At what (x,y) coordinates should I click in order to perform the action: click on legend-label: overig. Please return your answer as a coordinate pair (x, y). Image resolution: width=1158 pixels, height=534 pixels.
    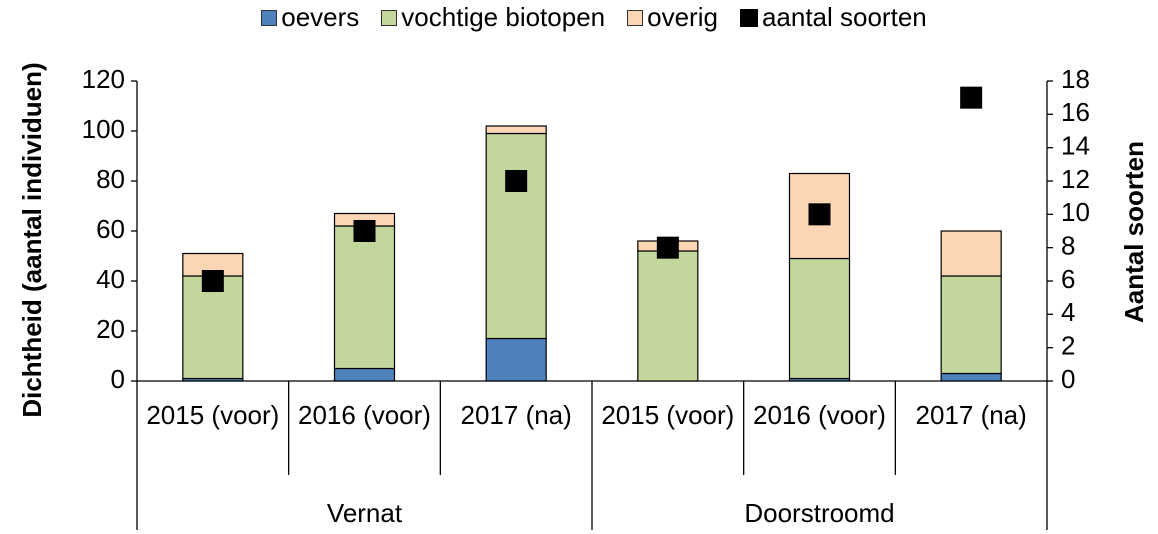
    Looking at the image, I should click on (682, 17).